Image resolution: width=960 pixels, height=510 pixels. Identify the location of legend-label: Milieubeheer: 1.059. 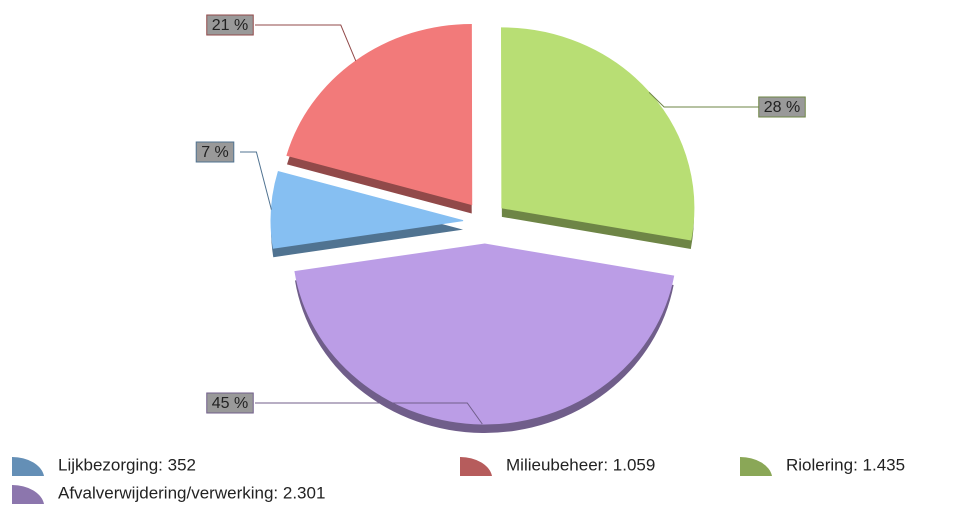
(580, 464).